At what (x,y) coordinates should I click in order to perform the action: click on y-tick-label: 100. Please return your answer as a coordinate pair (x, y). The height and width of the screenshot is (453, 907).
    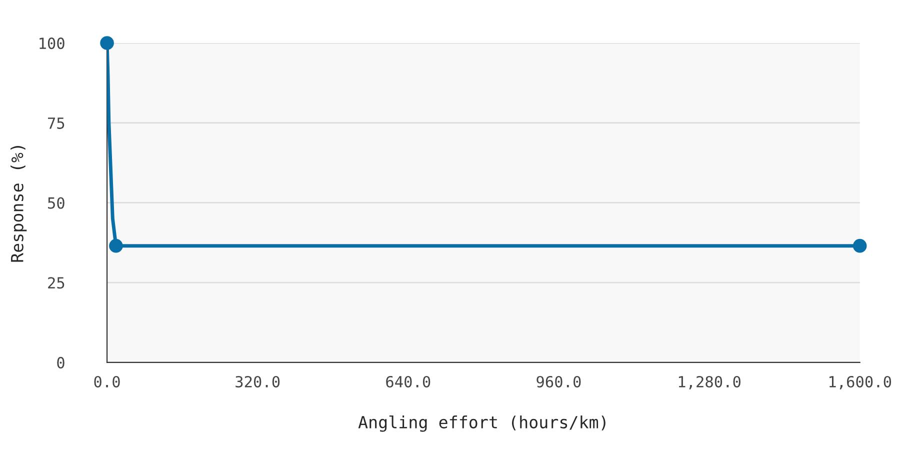
    Looking at the image, I should click on (52, 44).